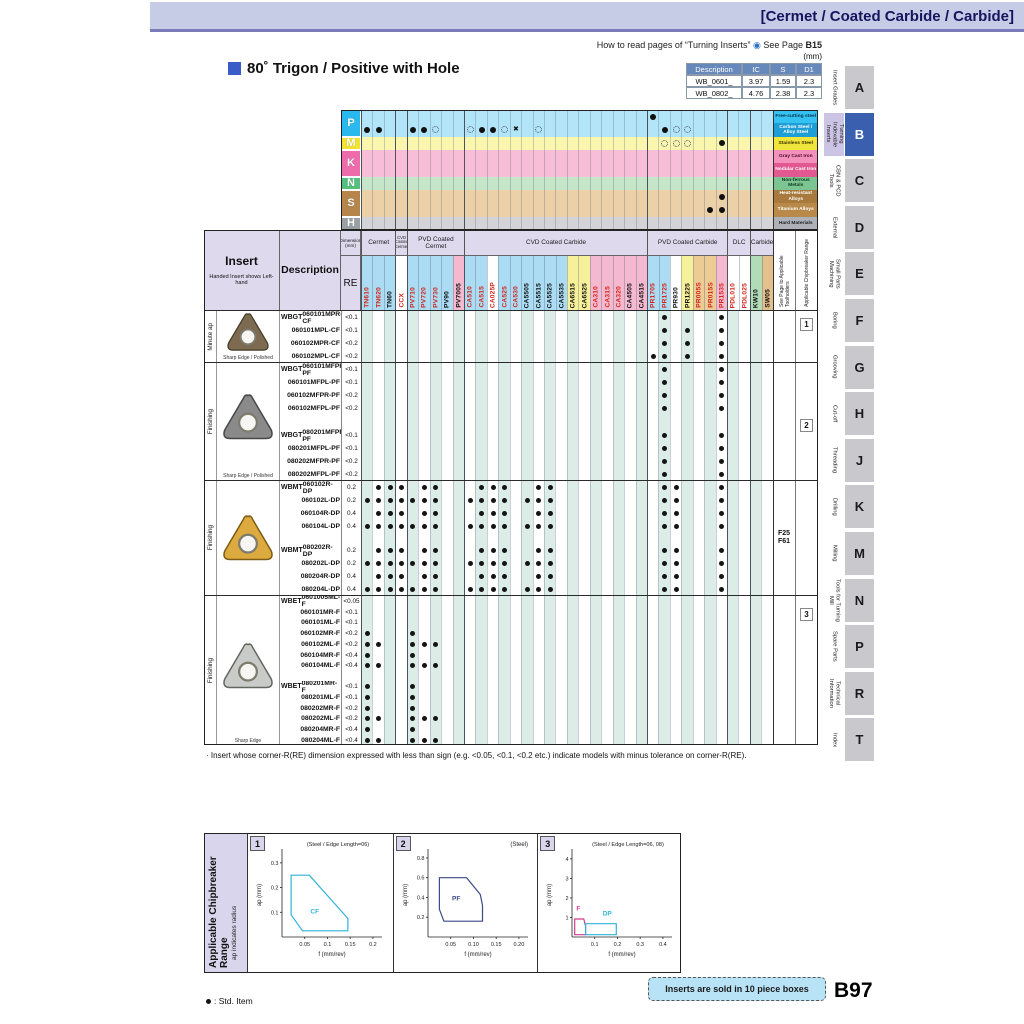  I want to click on section-tab-F: F, so click(859, 320).